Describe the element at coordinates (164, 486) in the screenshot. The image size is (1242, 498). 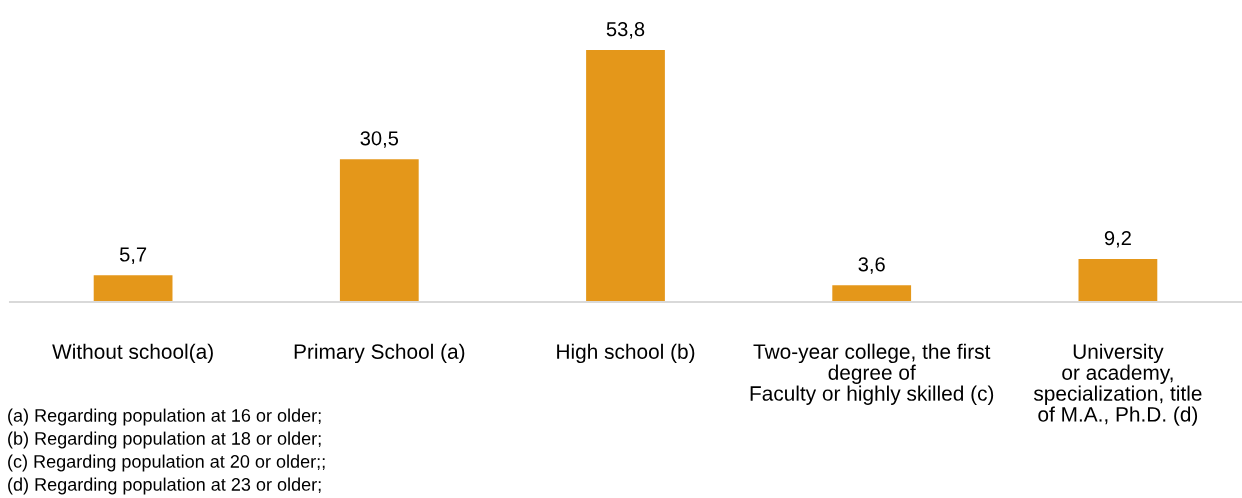
I see `text: (d) Regarding population at 23 or older;` at that location.